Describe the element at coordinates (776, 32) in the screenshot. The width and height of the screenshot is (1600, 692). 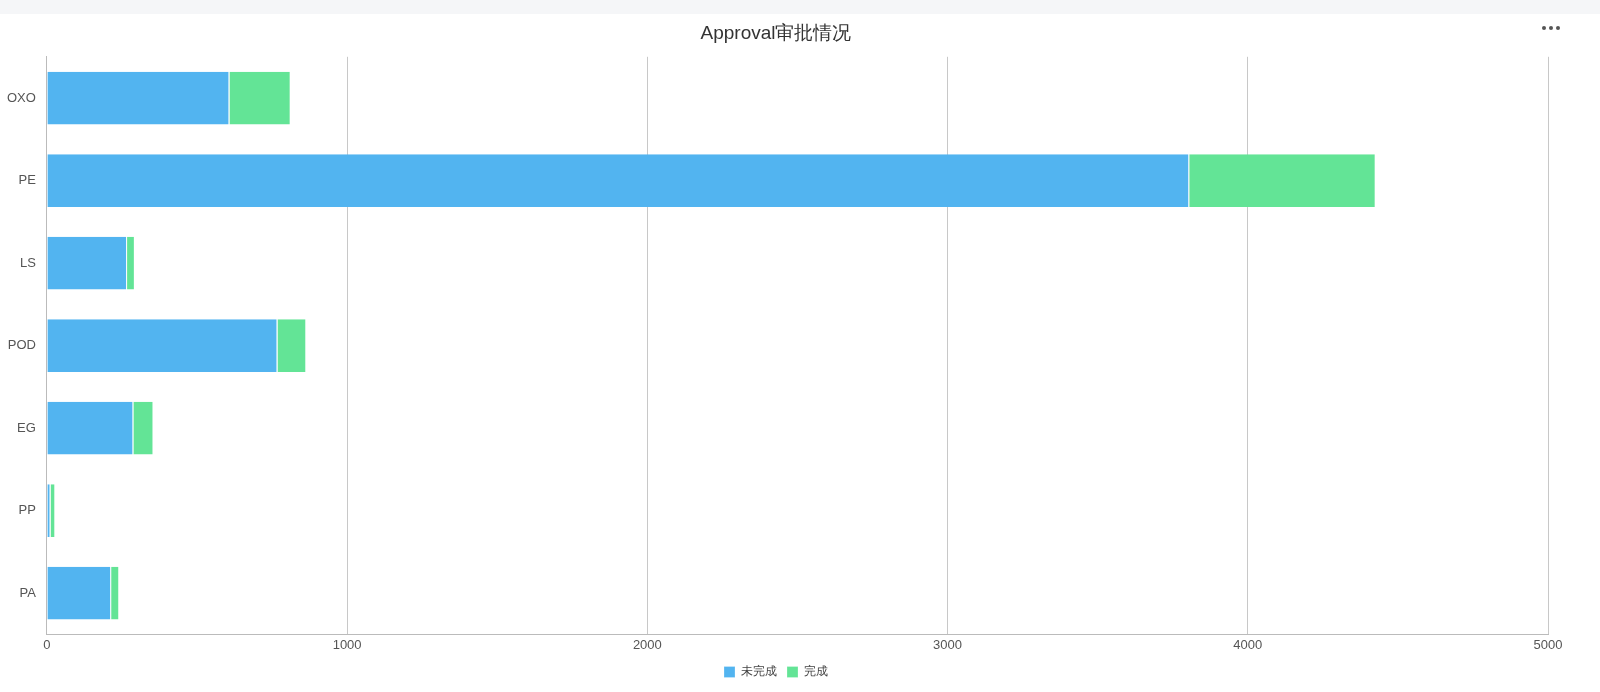
I see `chart-title: Approval审批情况` at that location.